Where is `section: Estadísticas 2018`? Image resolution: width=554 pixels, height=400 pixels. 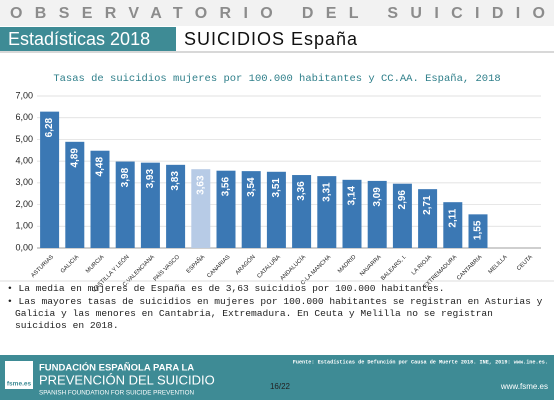
section: Estadísticas 2018 is located at coordinates (79, 39).